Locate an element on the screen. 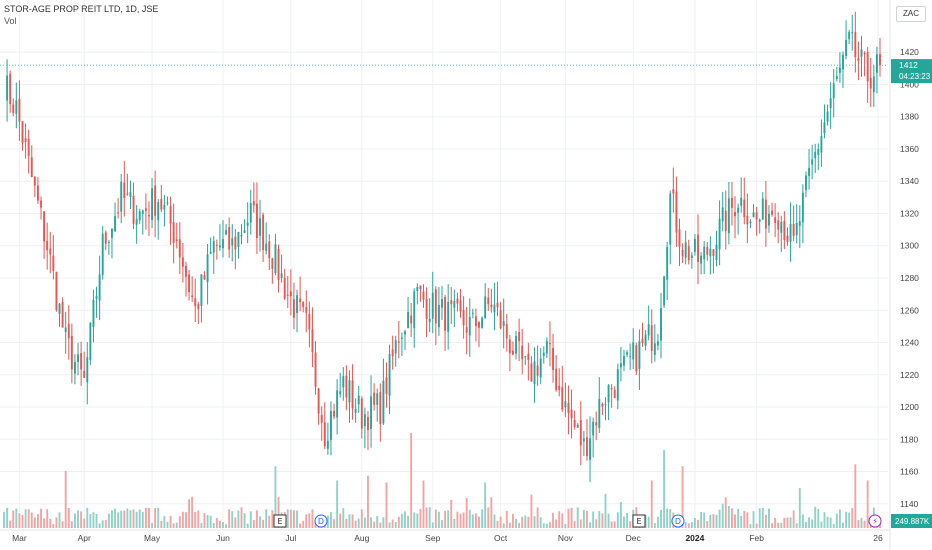 The image size is (932, 550). currency-button: ZAC is located at coordinates (911, 14).